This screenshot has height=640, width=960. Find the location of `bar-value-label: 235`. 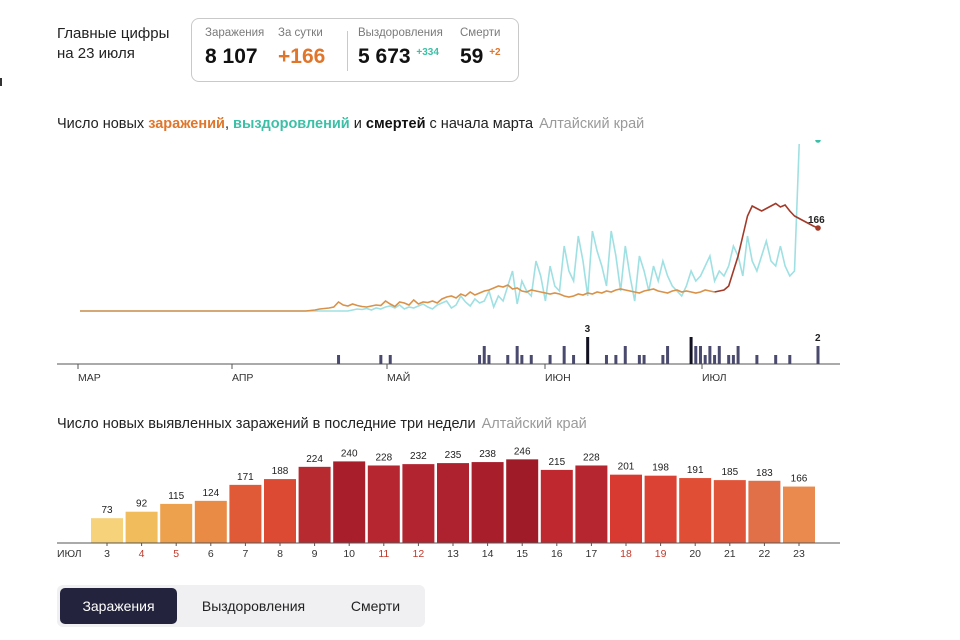

bar-value-label: 235 is located at coordinates (453, 455).